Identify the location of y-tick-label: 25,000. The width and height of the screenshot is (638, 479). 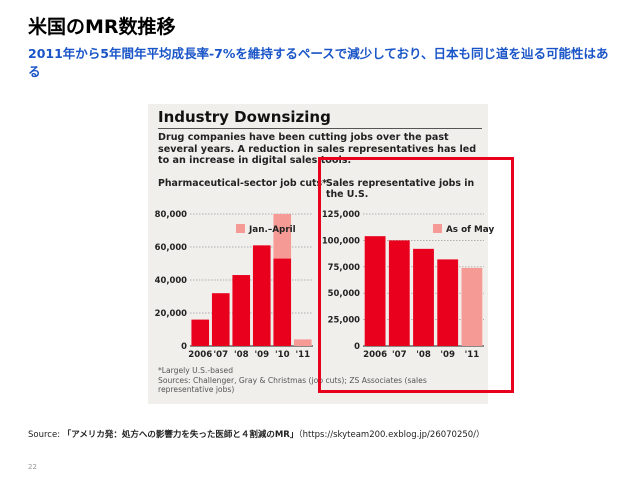
(344, 320).